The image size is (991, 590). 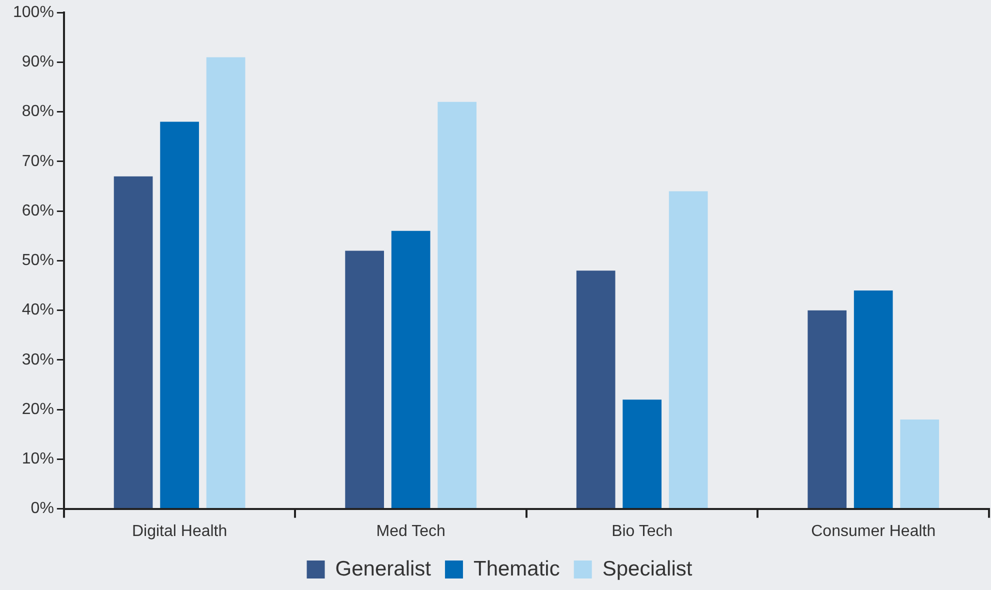 What do you see at coordinates (38, 261) in the screenshot?
I see `y-tick-label: 50%` at bounding box center [38, 261].